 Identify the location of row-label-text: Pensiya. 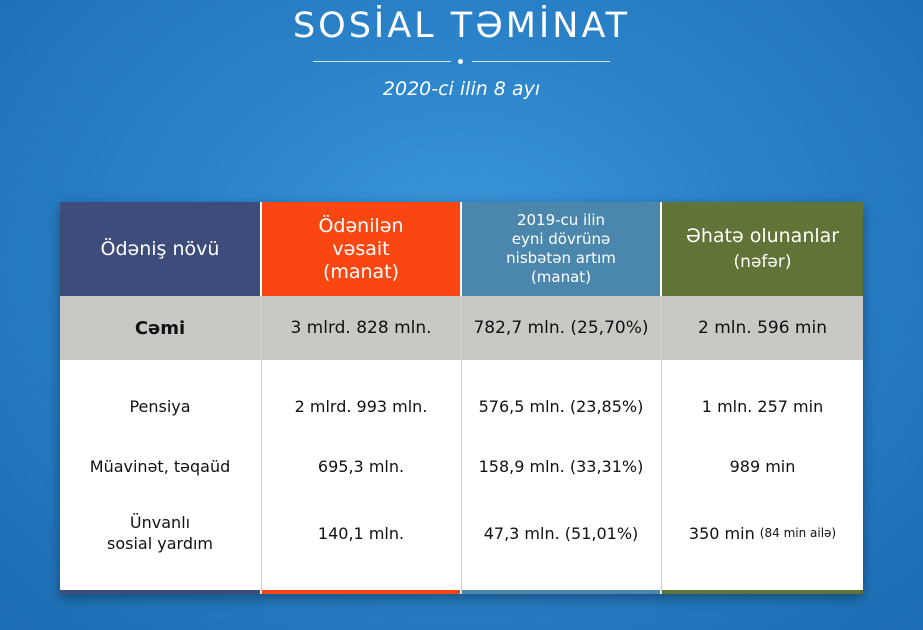
(160, 406).